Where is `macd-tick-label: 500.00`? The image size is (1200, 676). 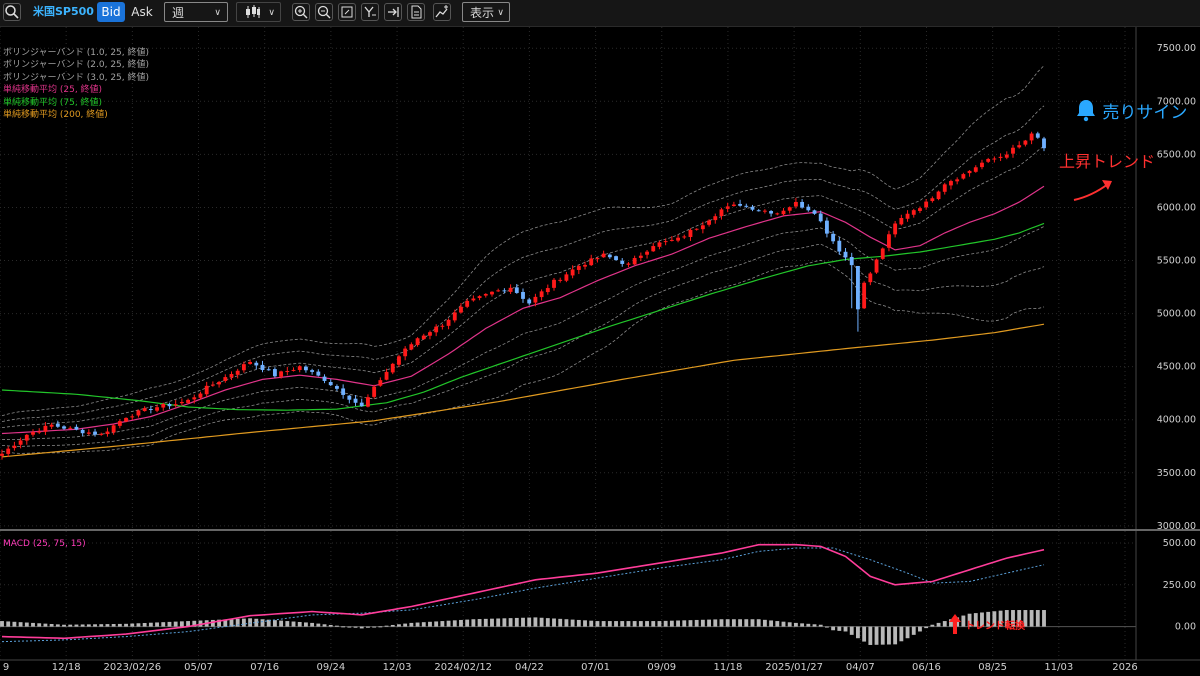
macd-tick-label: 500.00 is located at coordinates (1179, 543).